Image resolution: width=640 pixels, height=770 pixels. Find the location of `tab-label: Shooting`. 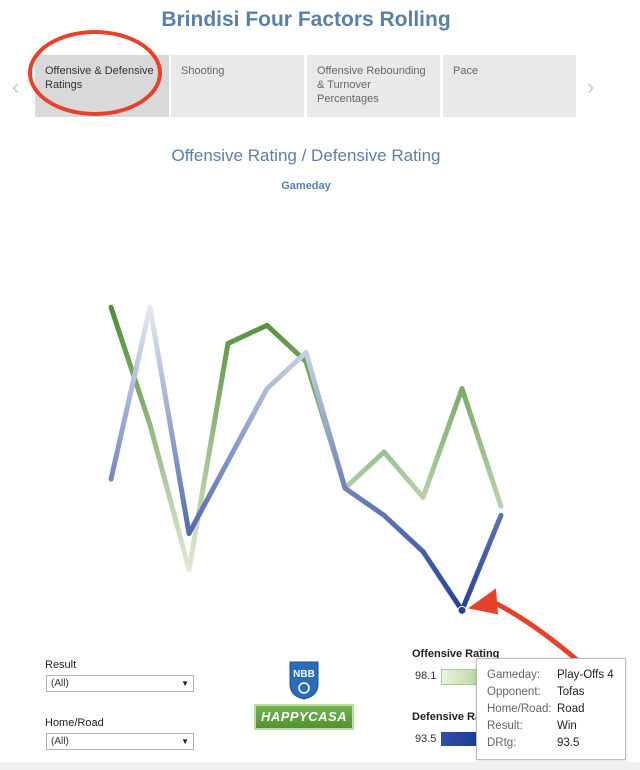

tab-label: Shooting is located at coordinates (203, 71).